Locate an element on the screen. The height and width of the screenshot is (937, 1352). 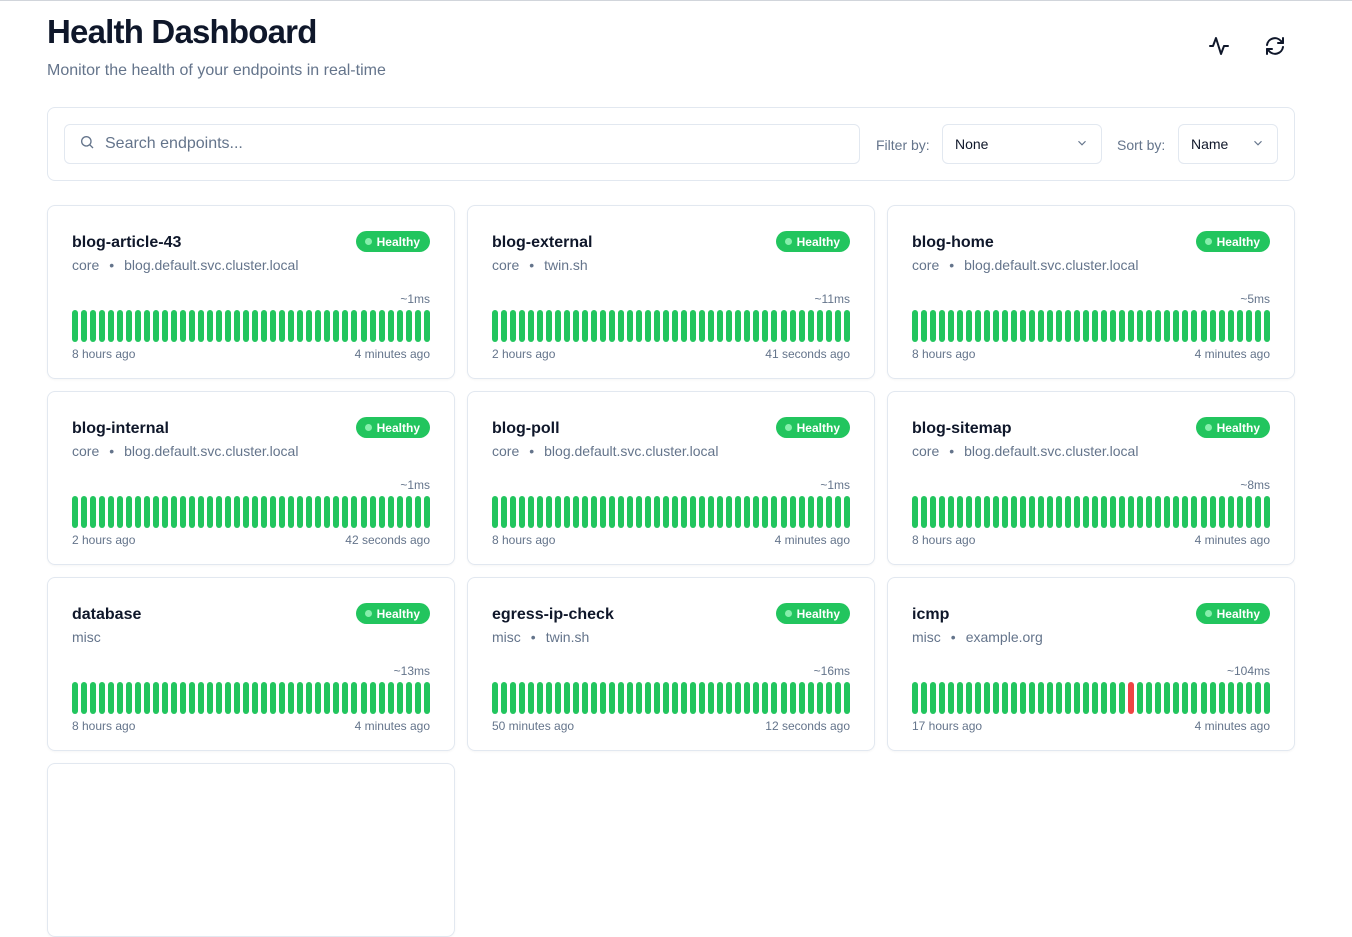
endpoint-name: database is located at coordinates (107, 614).